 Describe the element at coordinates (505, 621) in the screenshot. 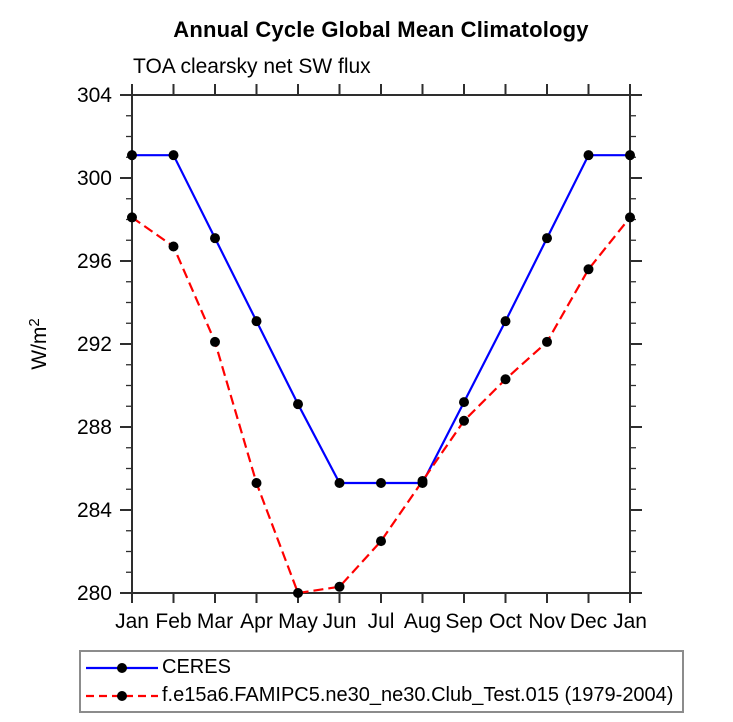

I see `x-tick-label: Oct` at that location.